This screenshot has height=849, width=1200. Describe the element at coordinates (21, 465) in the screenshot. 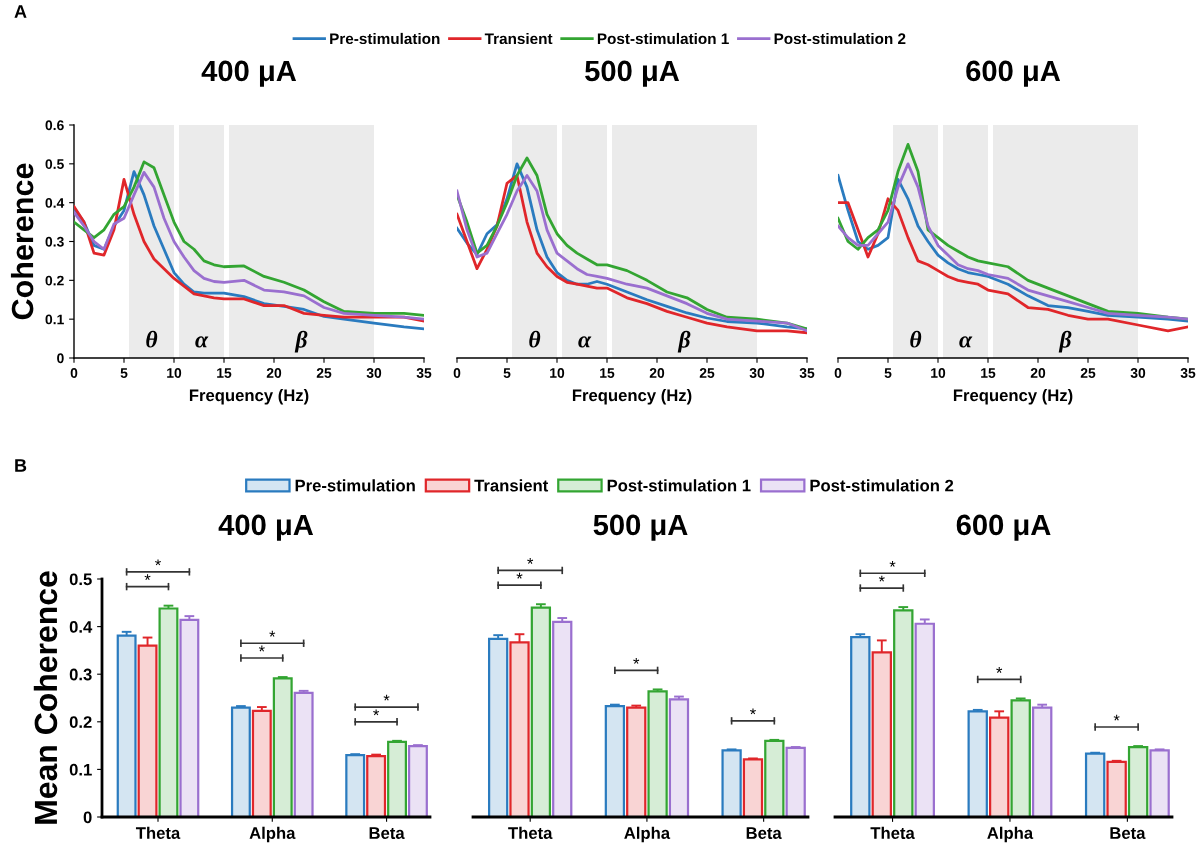

I see `text: B` at that location.